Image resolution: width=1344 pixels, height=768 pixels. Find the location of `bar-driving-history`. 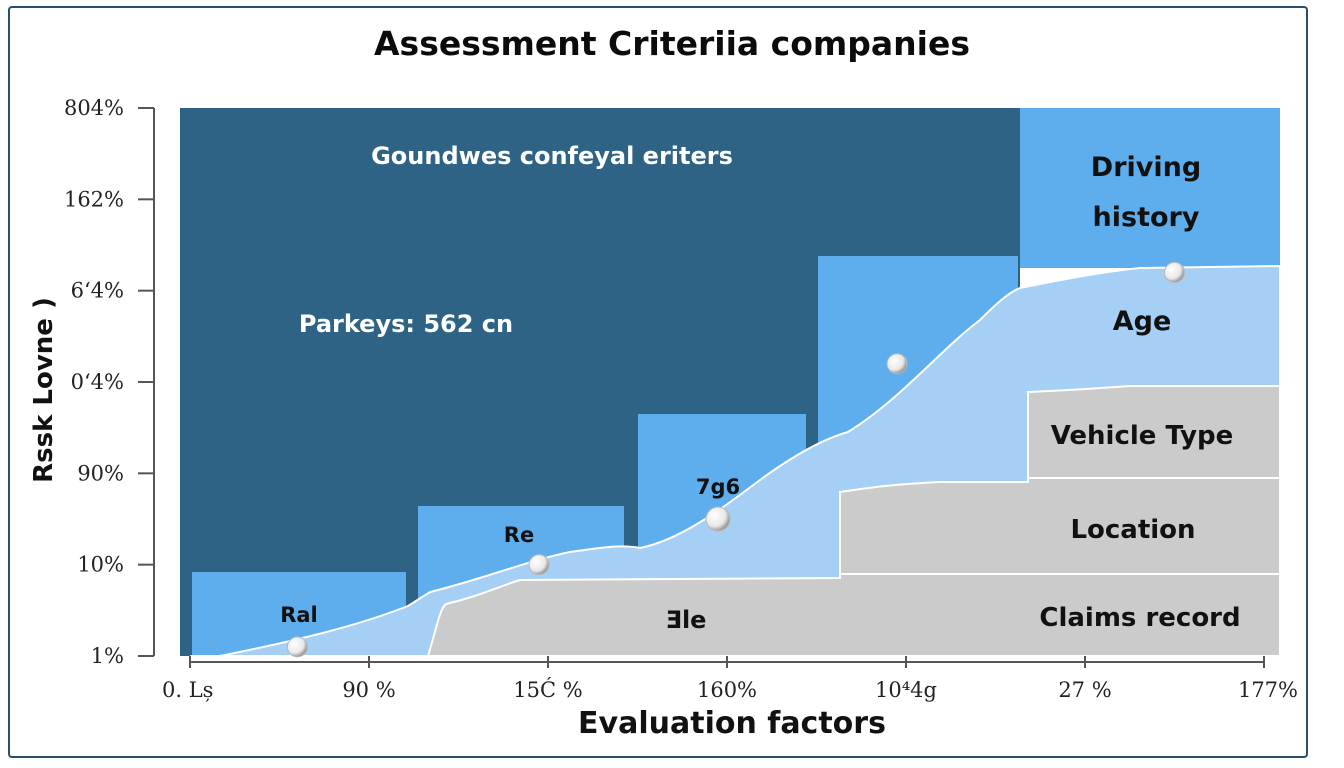

bar-driving-history is located at coordinates (1150, 188).